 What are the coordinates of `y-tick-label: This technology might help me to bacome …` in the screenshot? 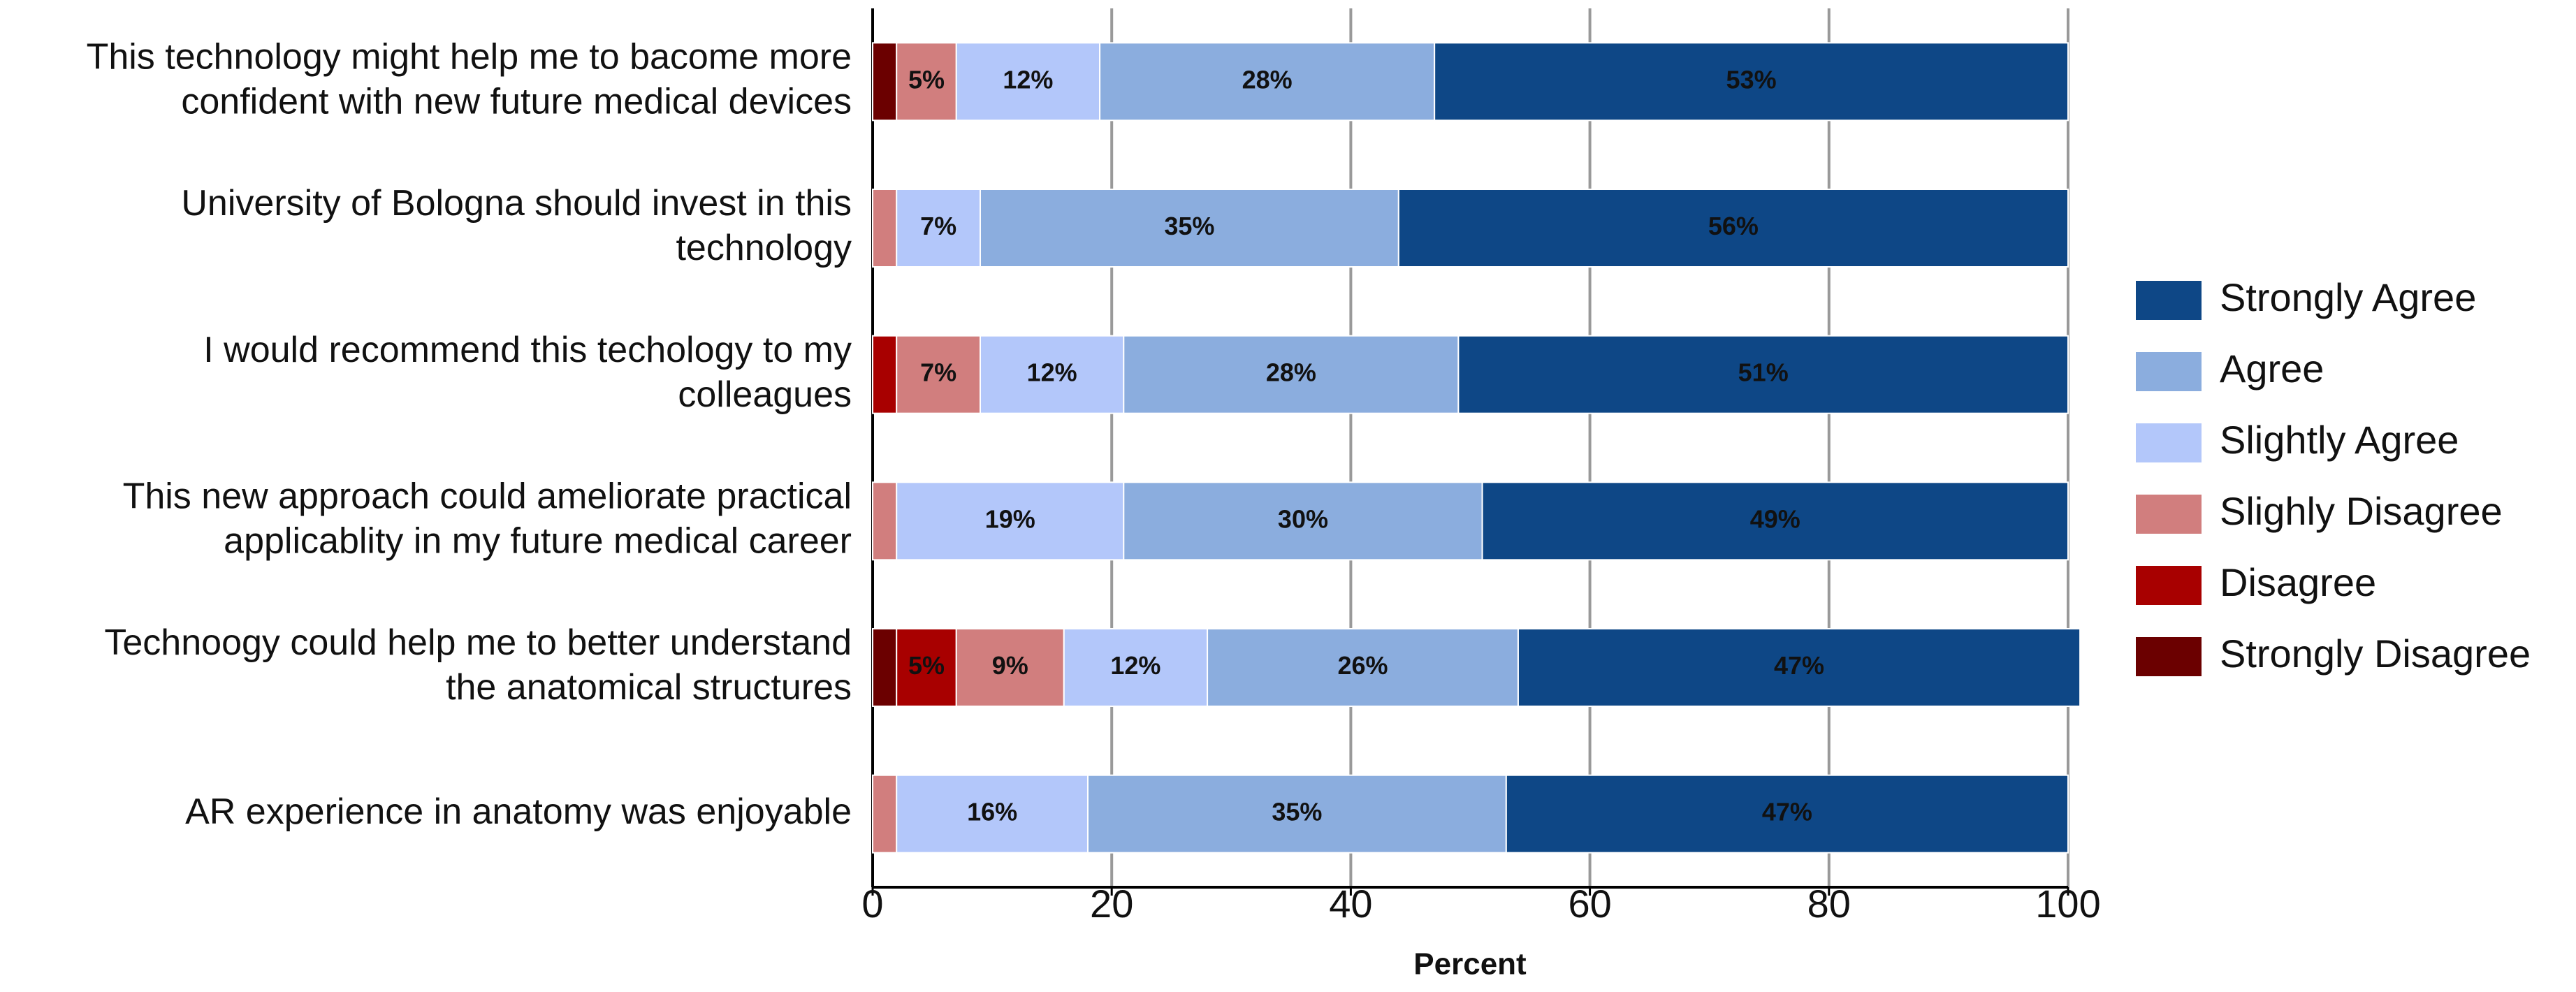 It's located at (469, 57).